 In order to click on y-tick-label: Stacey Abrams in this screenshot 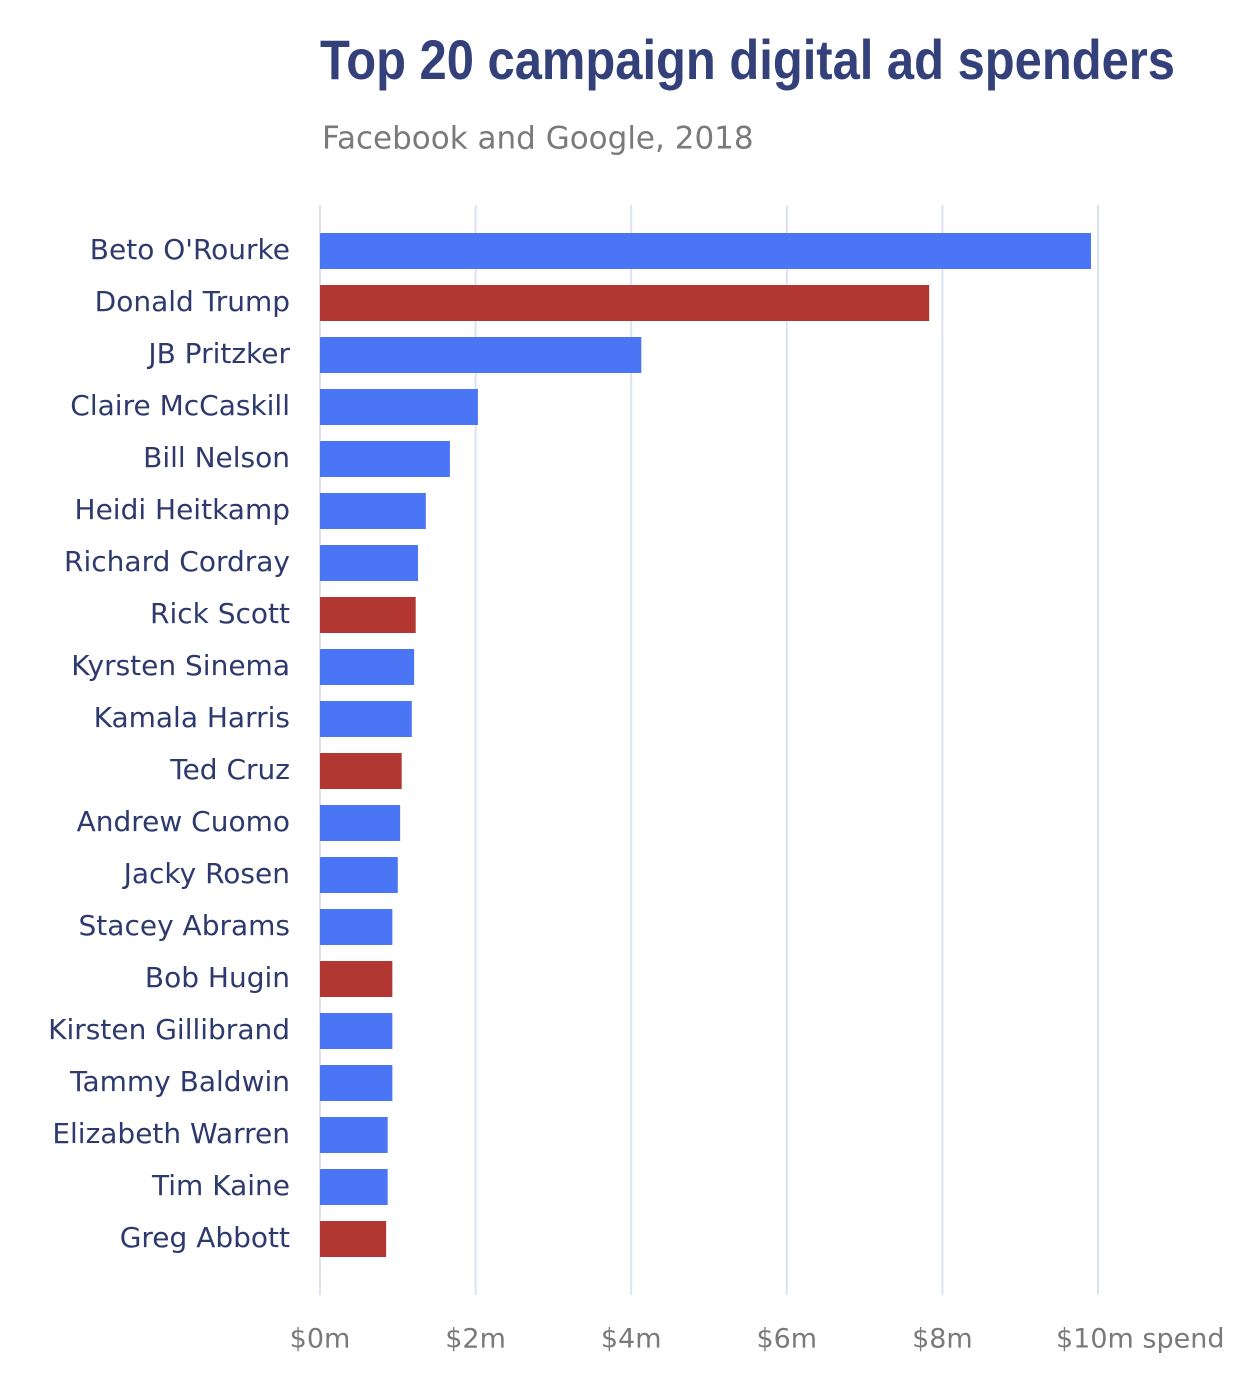, I will do `click(184, 925)`.